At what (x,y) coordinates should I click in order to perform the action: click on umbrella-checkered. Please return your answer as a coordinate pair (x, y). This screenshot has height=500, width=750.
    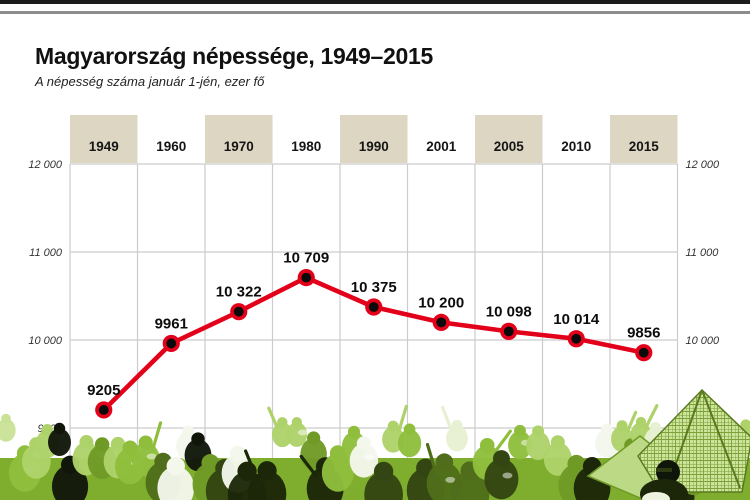
    Looking at the image, I should click on (693, 440).